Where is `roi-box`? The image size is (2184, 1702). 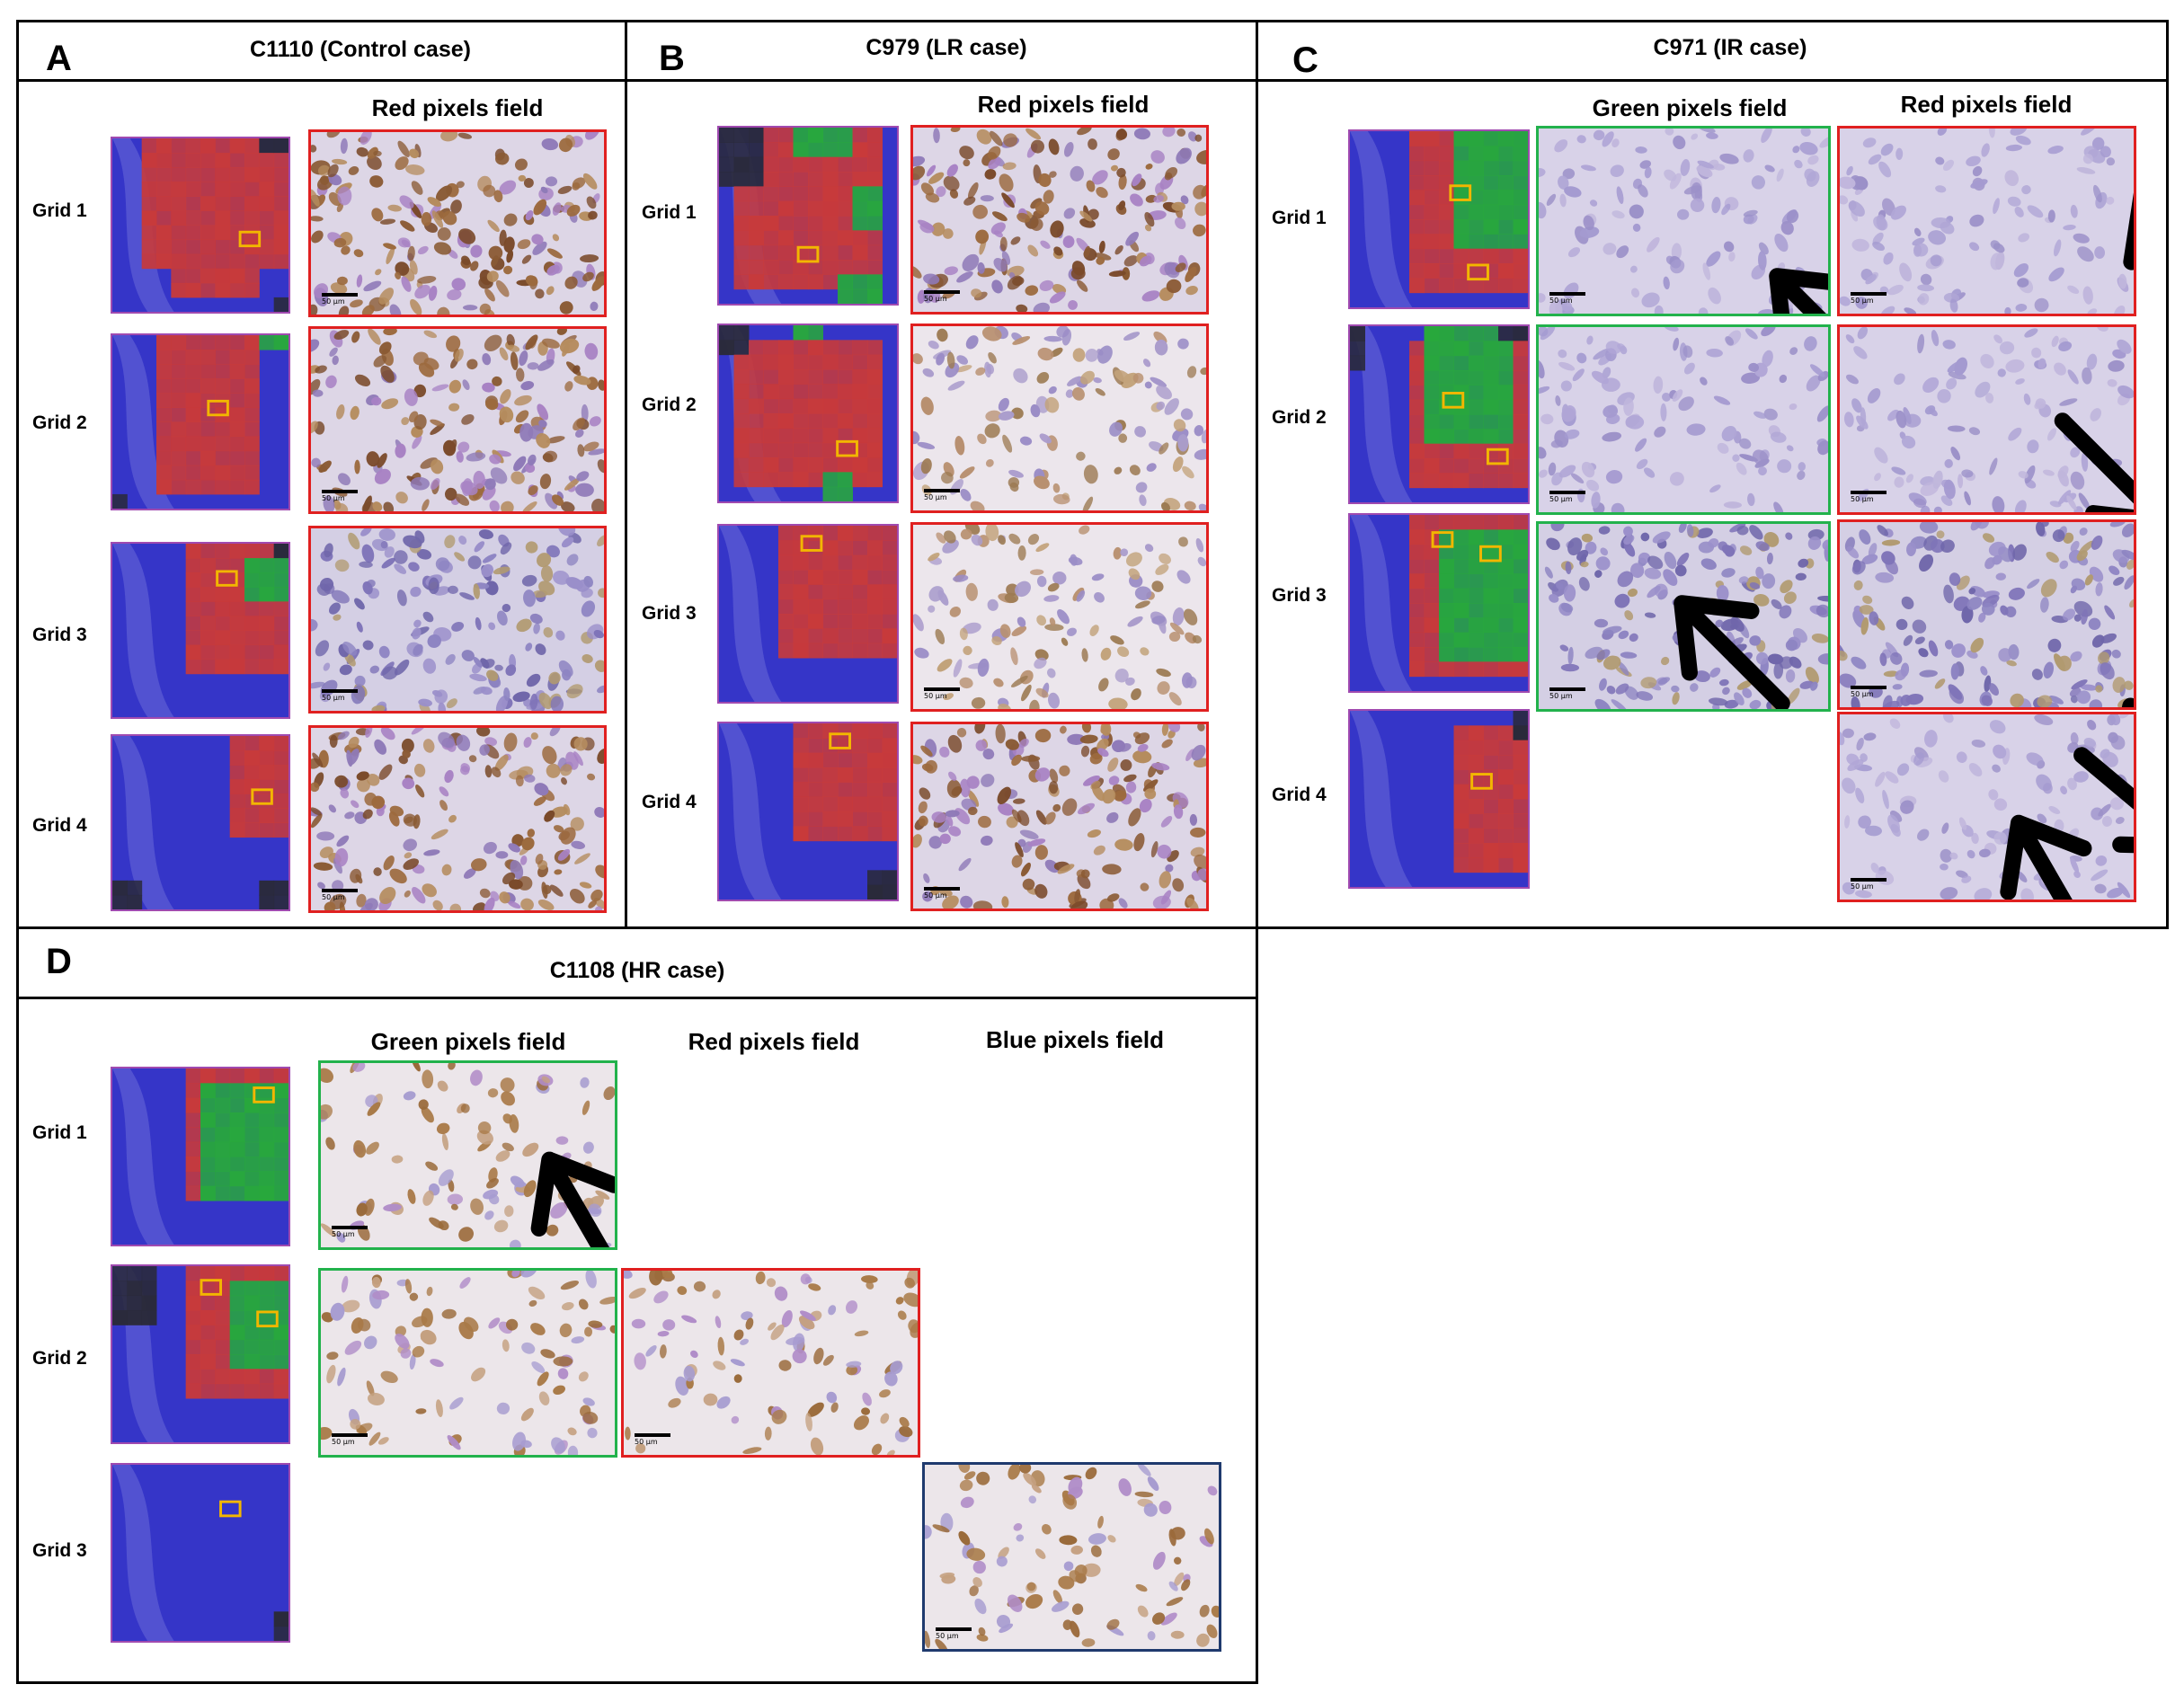 roi-box is located at coordinates (811, 543).